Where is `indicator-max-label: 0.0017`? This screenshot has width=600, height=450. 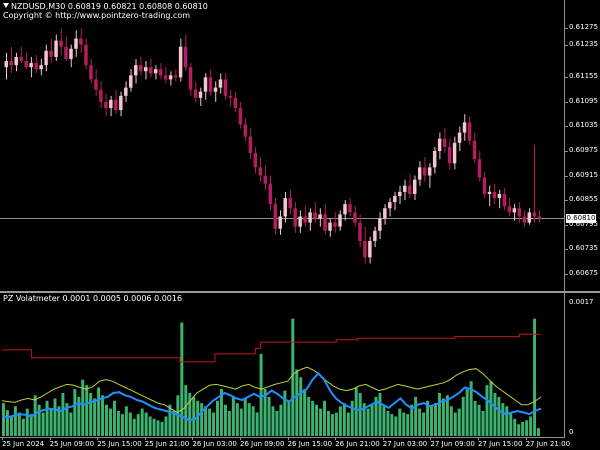 indicator-max-label: 0.0017 is located at coordinates (581, 302).